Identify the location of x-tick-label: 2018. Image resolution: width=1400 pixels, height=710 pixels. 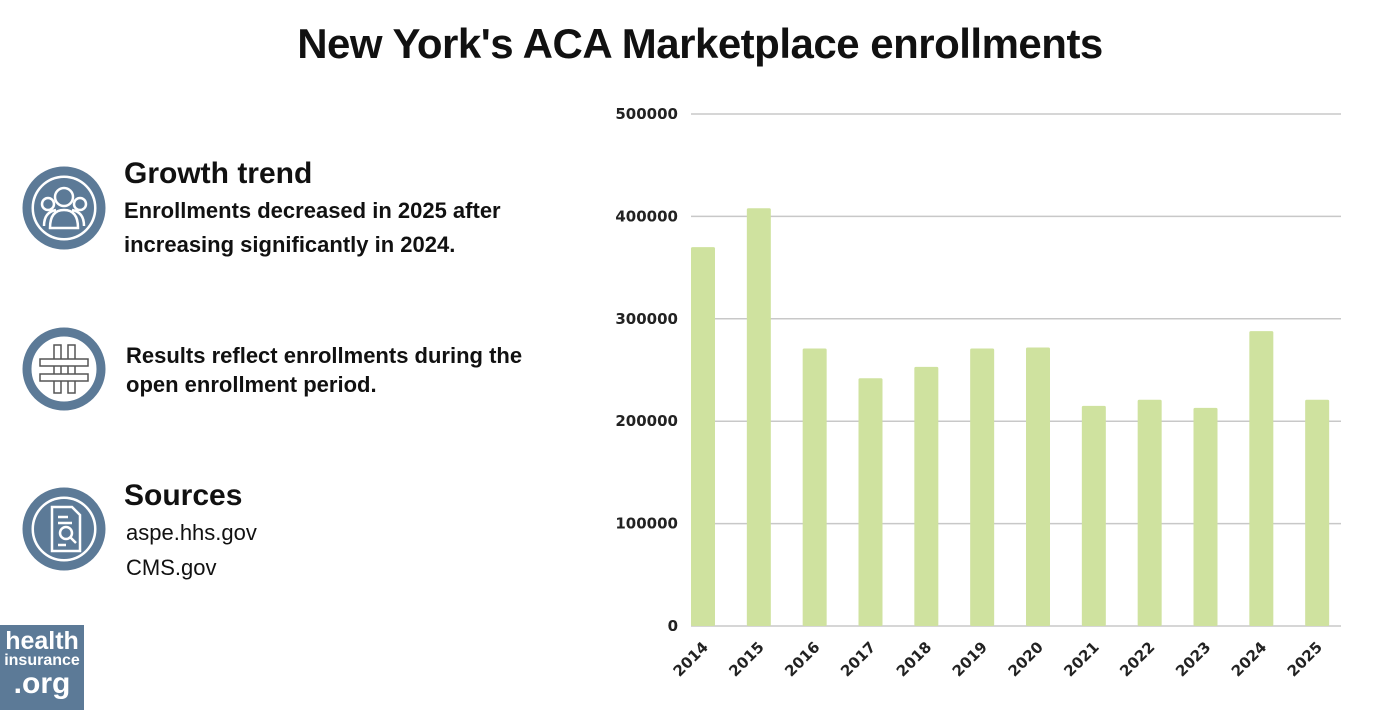
(914, 659).